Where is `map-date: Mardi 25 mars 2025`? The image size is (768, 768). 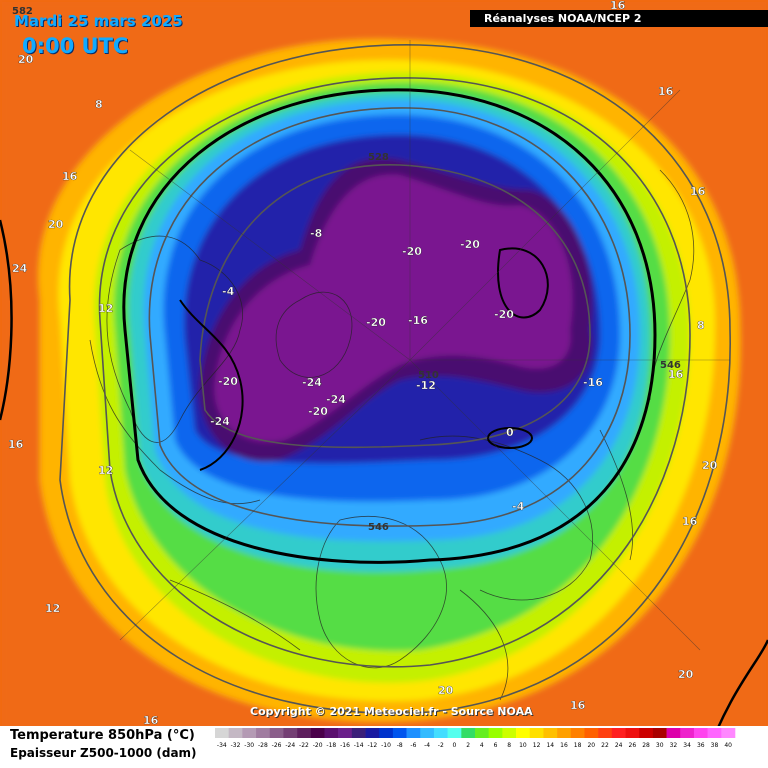
map-date: Mardi 25 mars 2025 is located at coordinates (98, 21).